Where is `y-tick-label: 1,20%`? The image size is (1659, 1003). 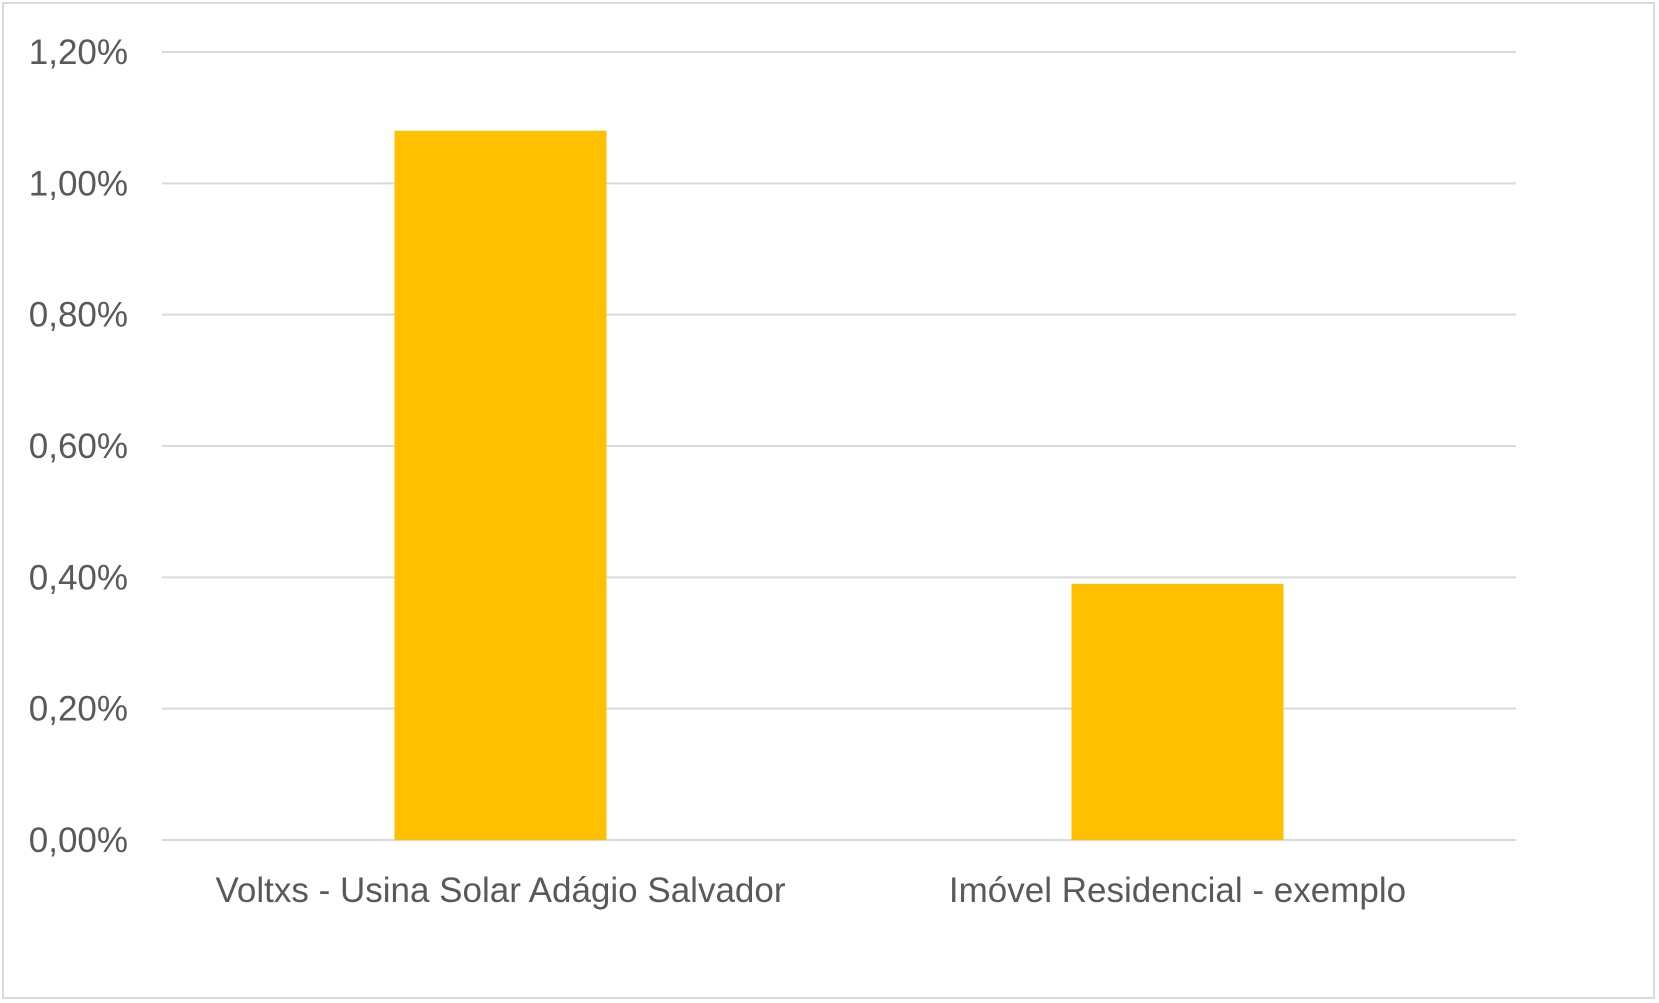
y-tick-label: 1,20% is located at coordinates (78, 52).